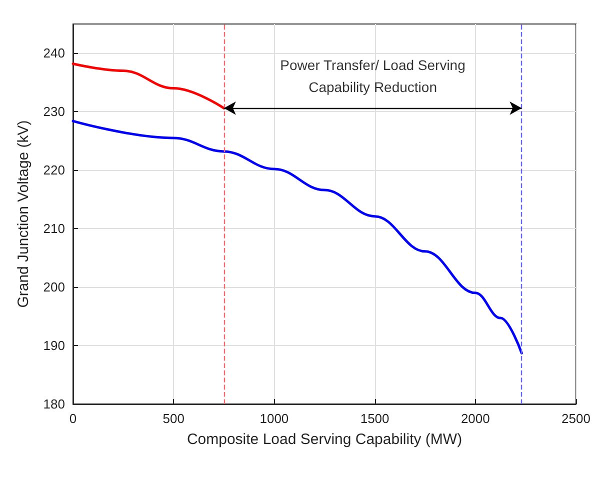  Describe the element at coordinates (54, 228) in the screenshot. I see `y-tick-label: 210` at that location.